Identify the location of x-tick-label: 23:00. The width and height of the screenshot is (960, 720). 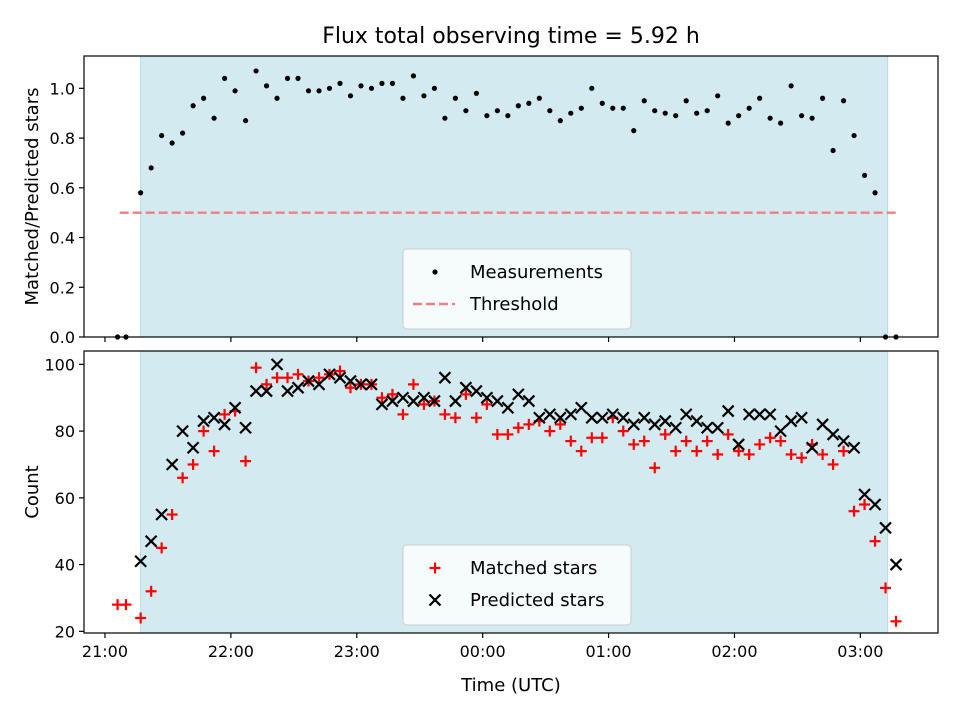
(357, 651).